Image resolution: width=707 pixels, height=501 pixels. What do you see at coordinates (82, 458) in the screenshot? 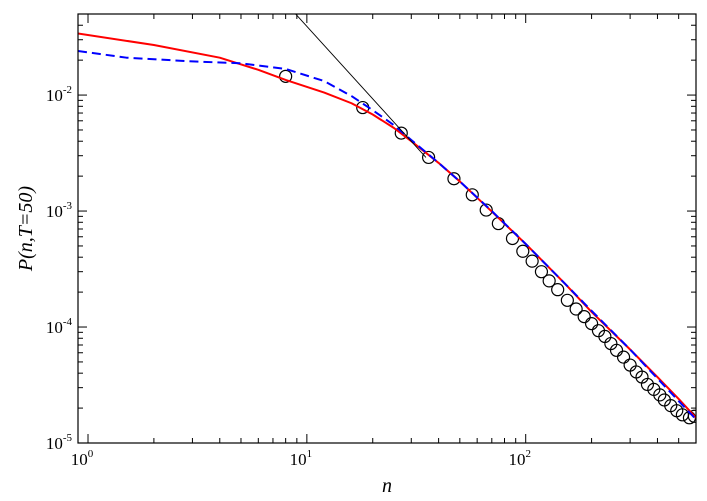
I see `x-tick-label: 10⁰` at bounding box center [82, 458].